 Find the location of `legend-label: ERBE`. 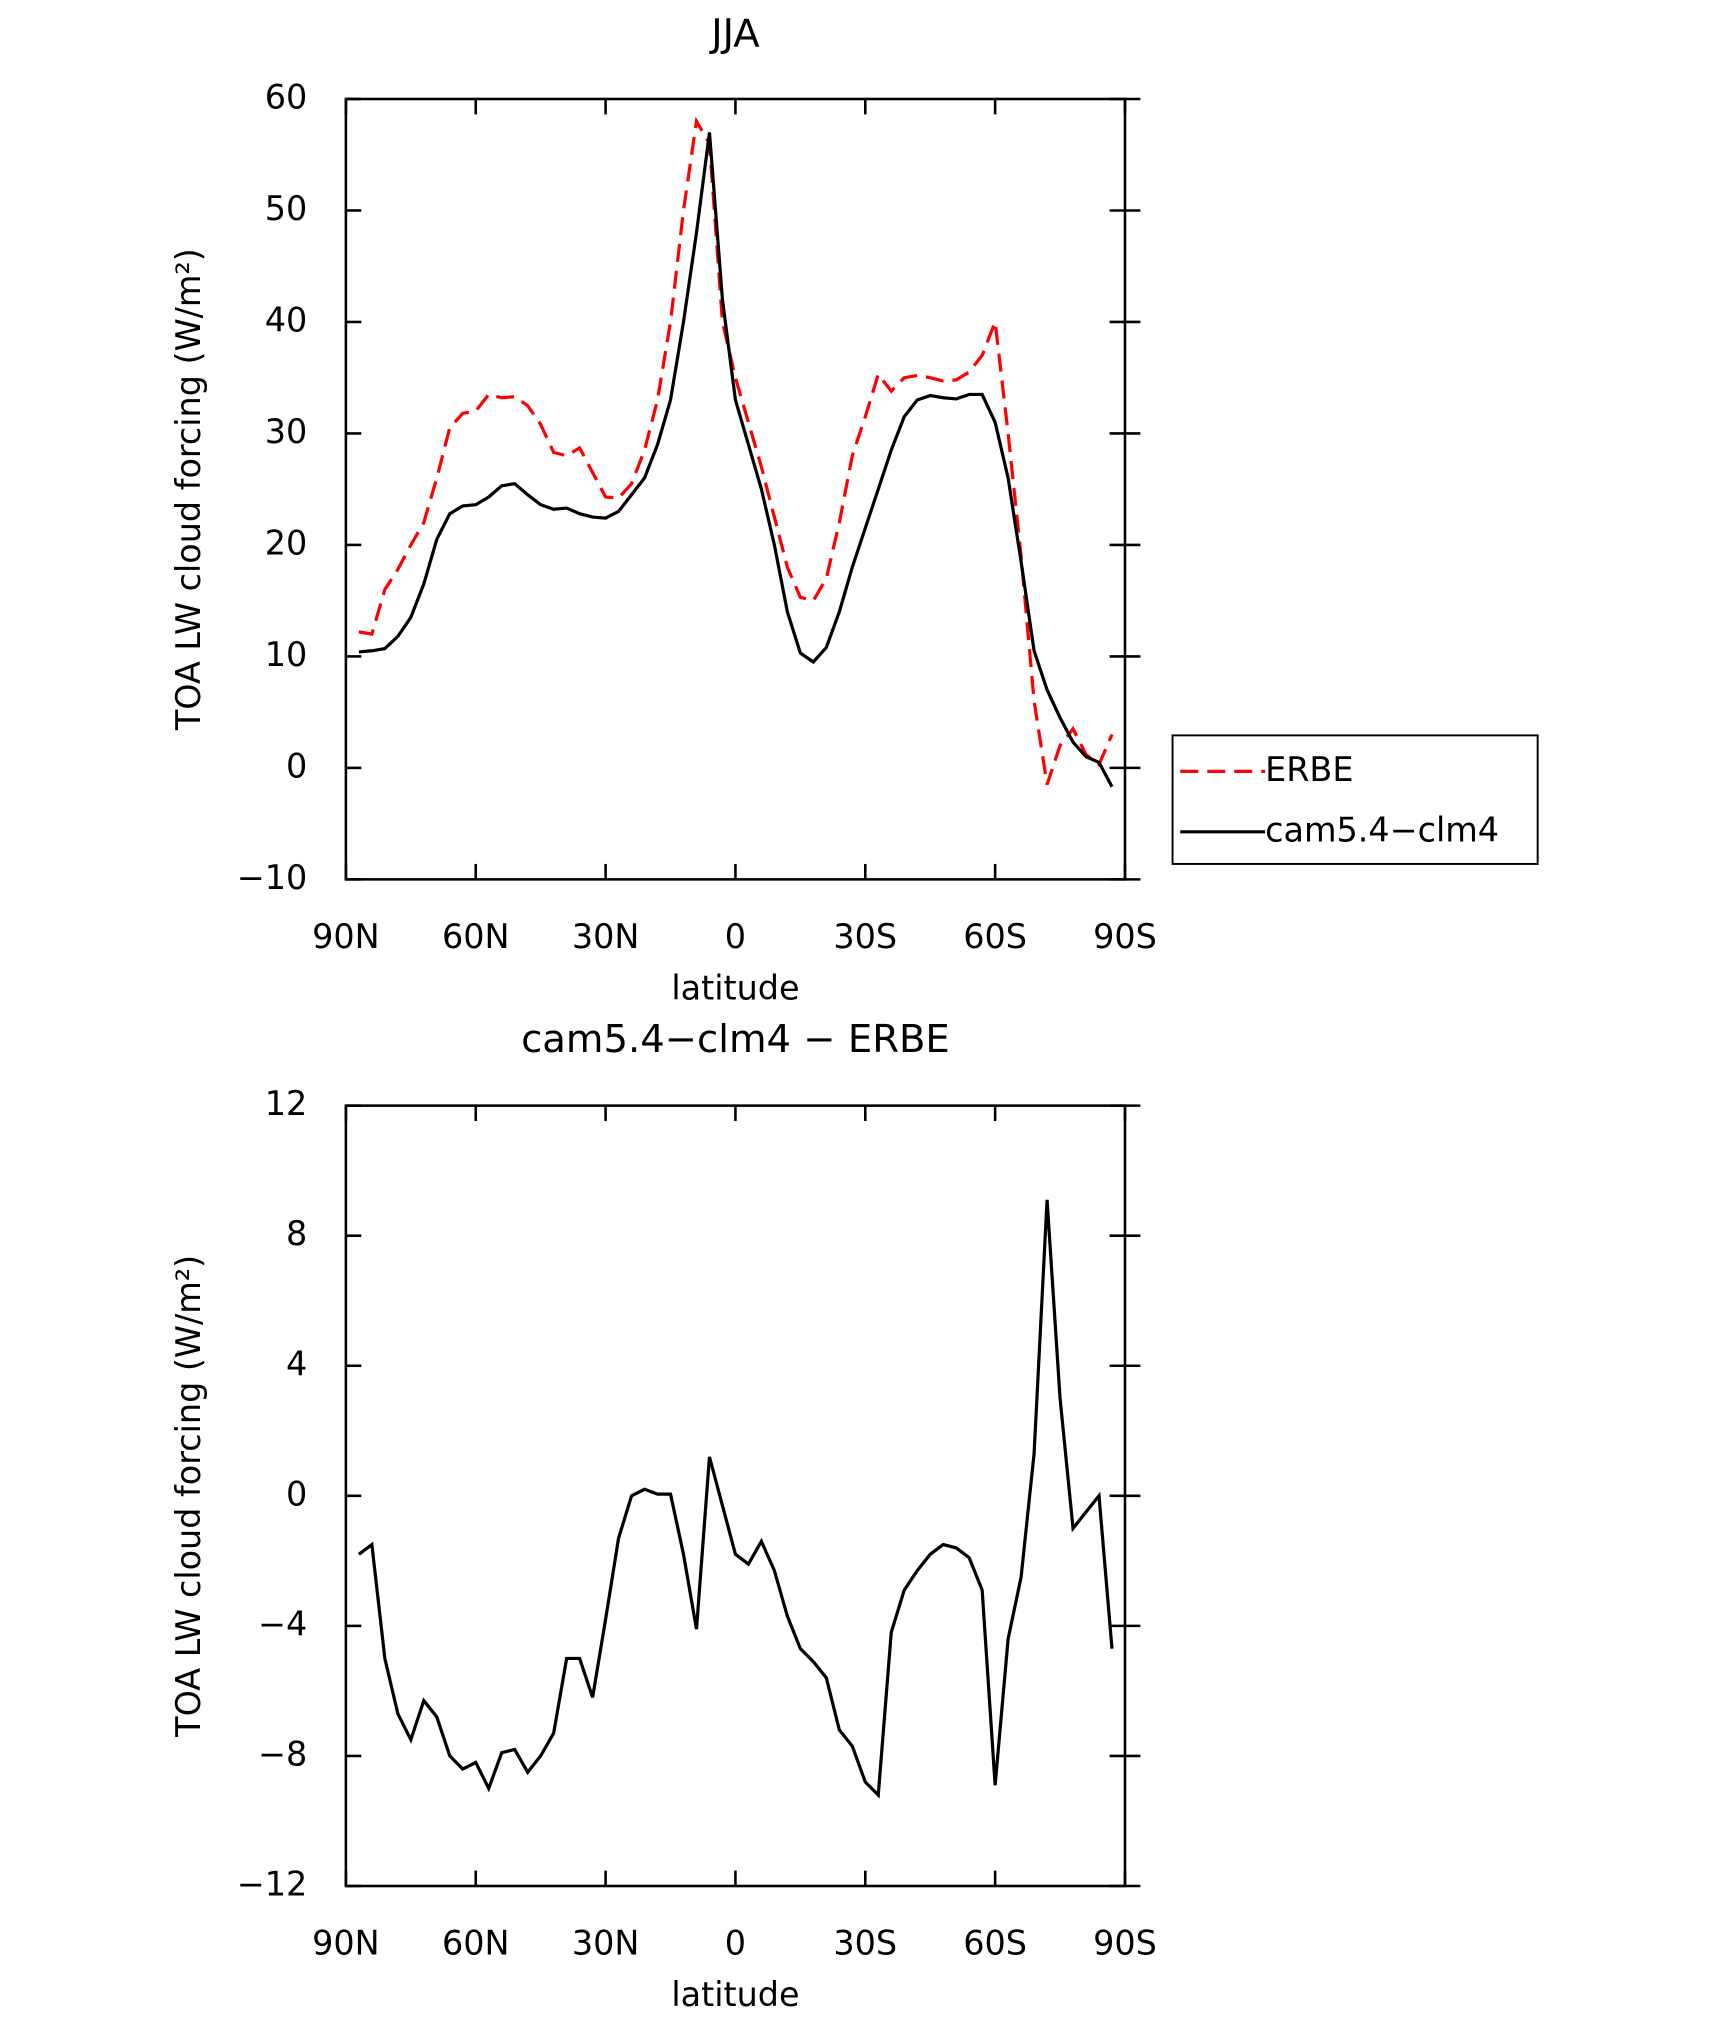

legend-label: ERBE is located at coordinates (1309, 769).